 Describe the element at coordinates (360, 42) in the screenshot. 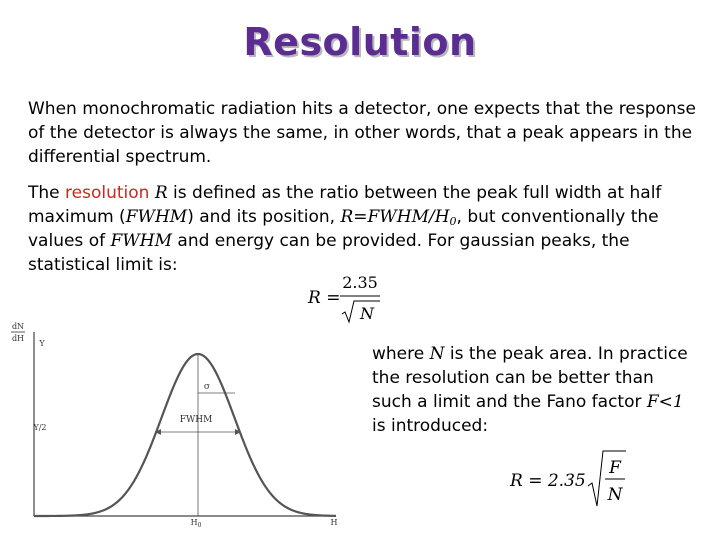

I see `page-title: Resolution` at that location.